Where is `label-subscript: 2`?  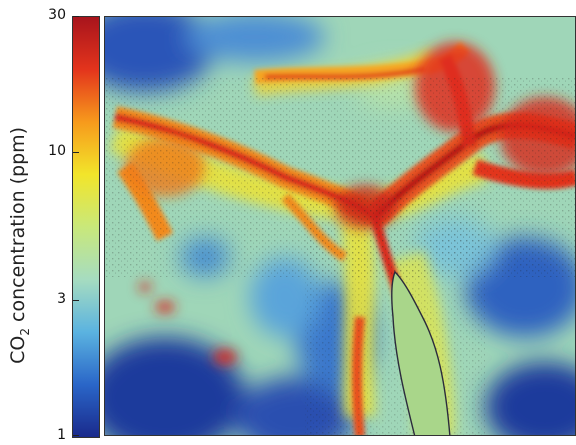 label-subscript: 2 is located at coordinates (24, 331).